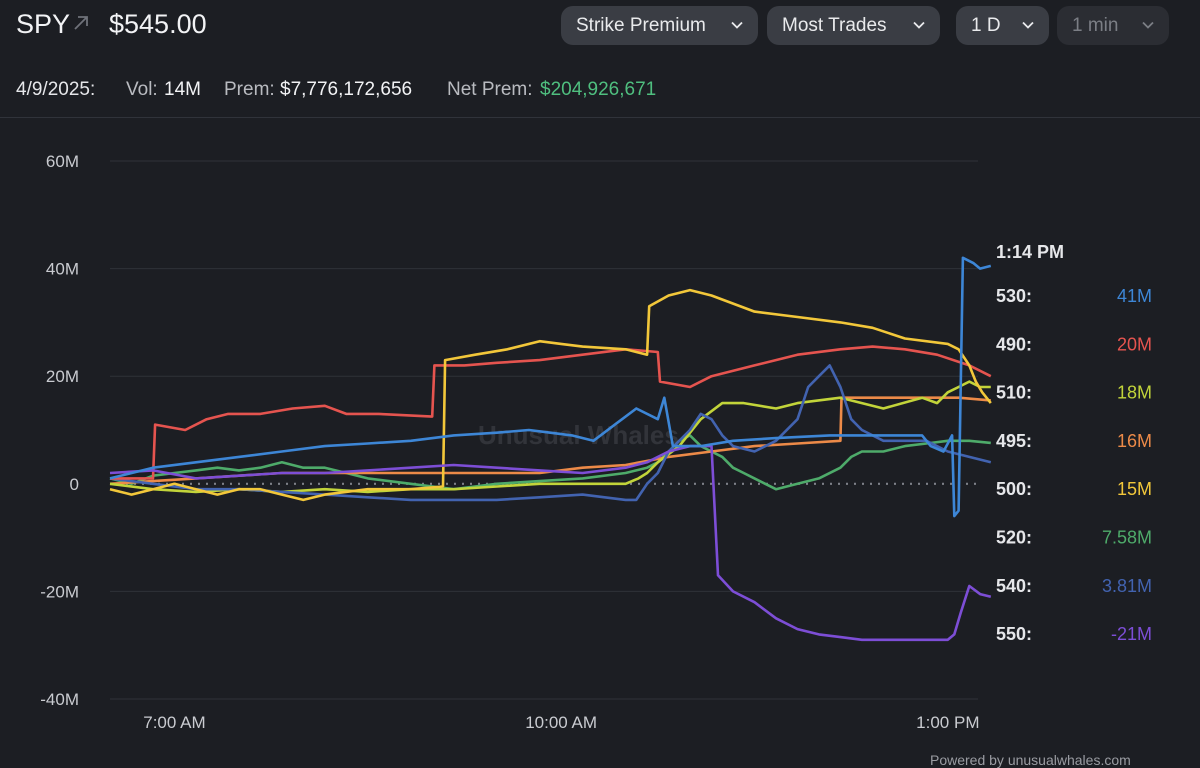 The height and width of the screenshot is (768, 1200). What do you see at coordinates (56, 89) in the screenshot?
I see `stats-date: 4/9/2025:` at bounding box center [56, 89].